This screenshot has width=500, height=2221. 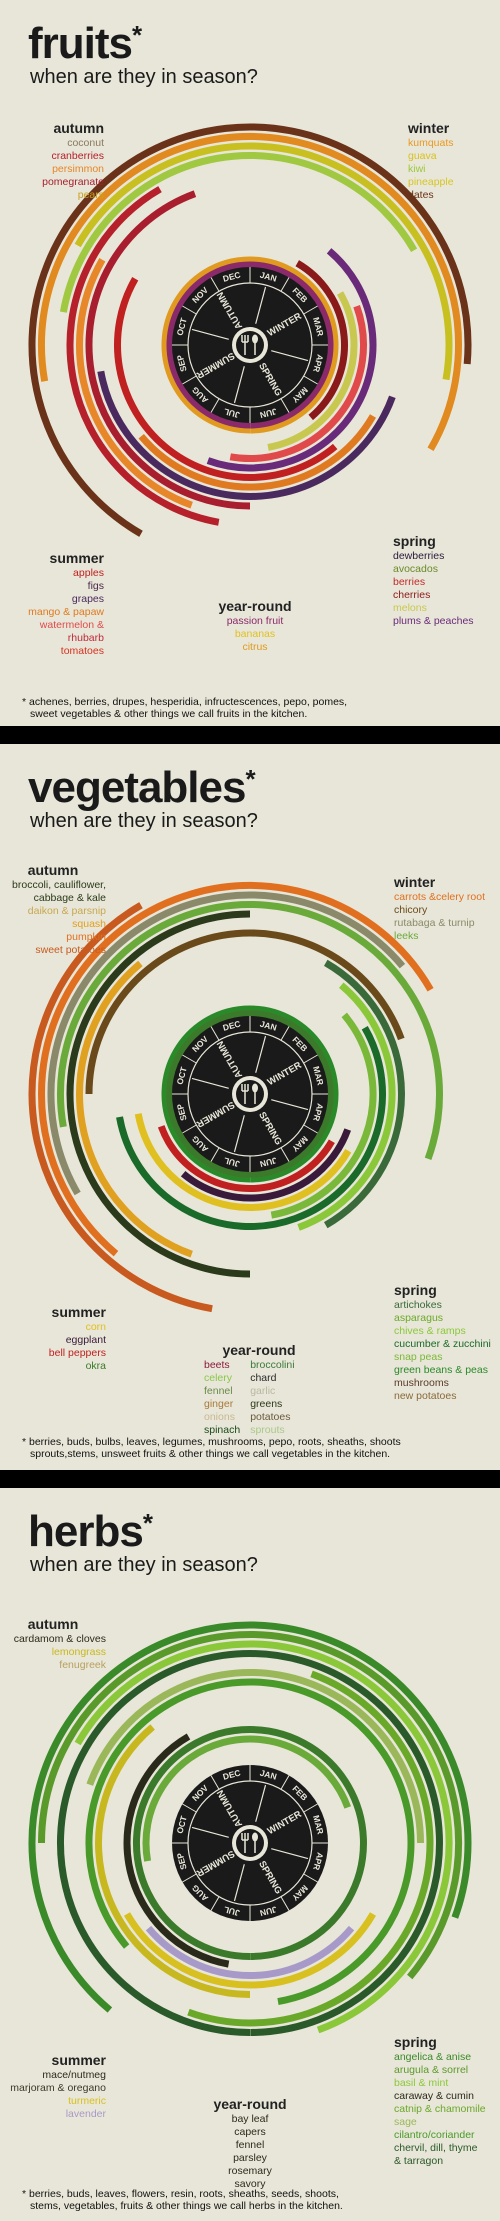 I want to click on season-item: snap peas, so click(x=418, y=1357).